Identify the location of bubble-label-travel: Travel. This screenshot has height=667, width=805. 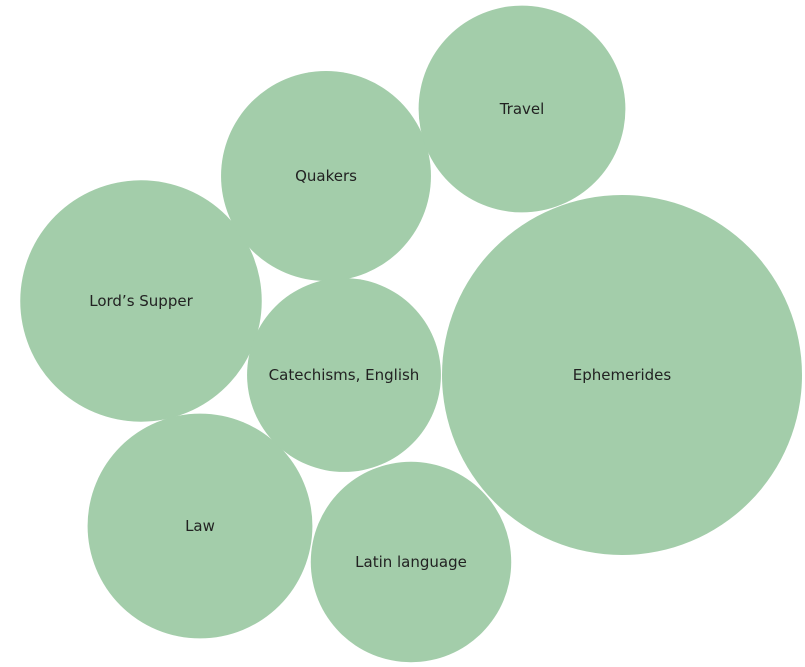
(522, 109).